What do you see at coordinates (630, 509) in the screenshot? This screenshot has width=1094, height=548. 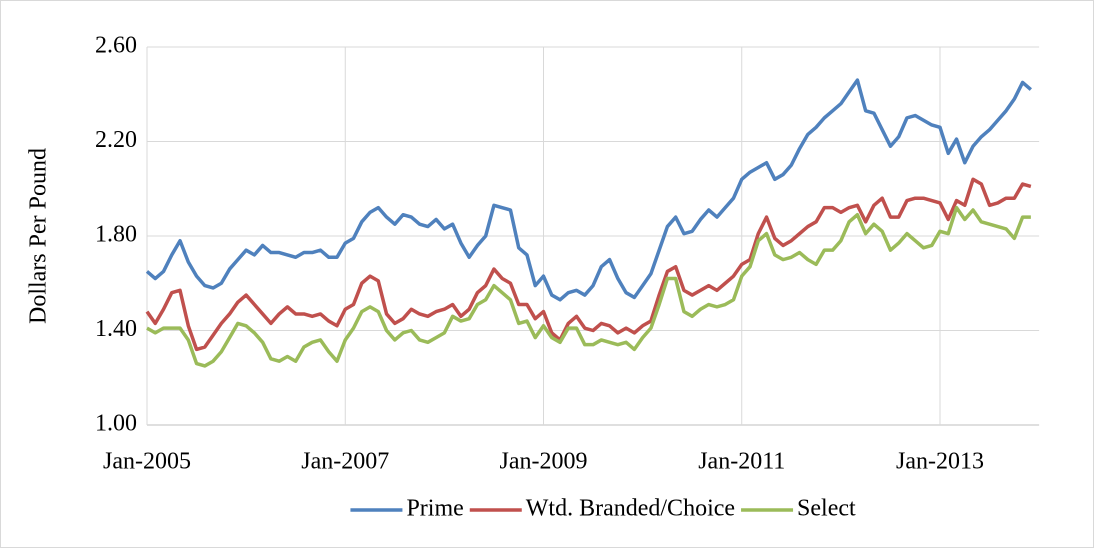 I see `legend-label: Wtd. Branded/Choice` at bounding box center [630, 509].